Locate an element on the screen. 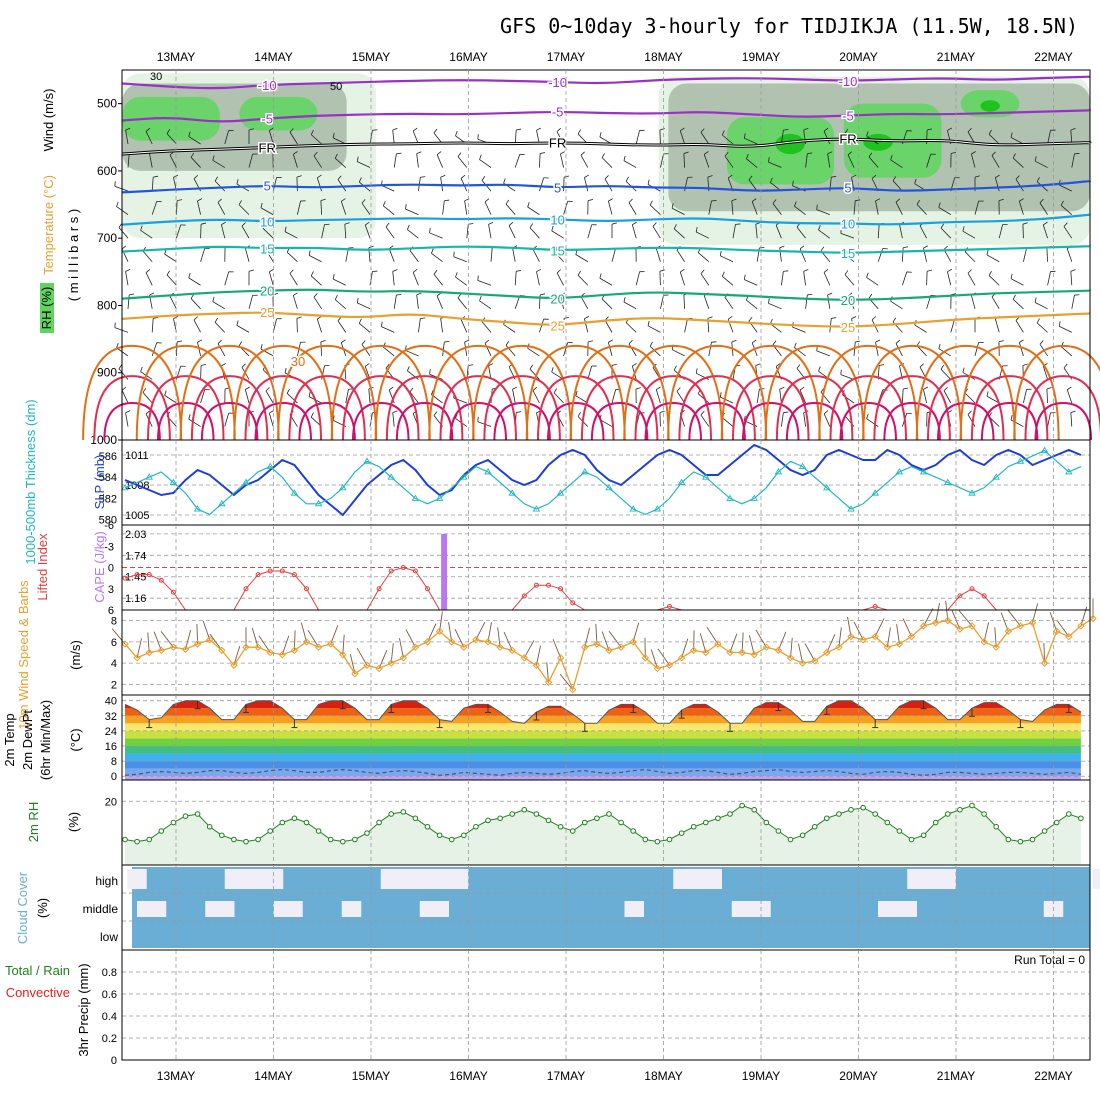 The image size is (1100, 1100). temp2m-panel: 0 8 16 24 32 40 is located at coordinates (598, 738).